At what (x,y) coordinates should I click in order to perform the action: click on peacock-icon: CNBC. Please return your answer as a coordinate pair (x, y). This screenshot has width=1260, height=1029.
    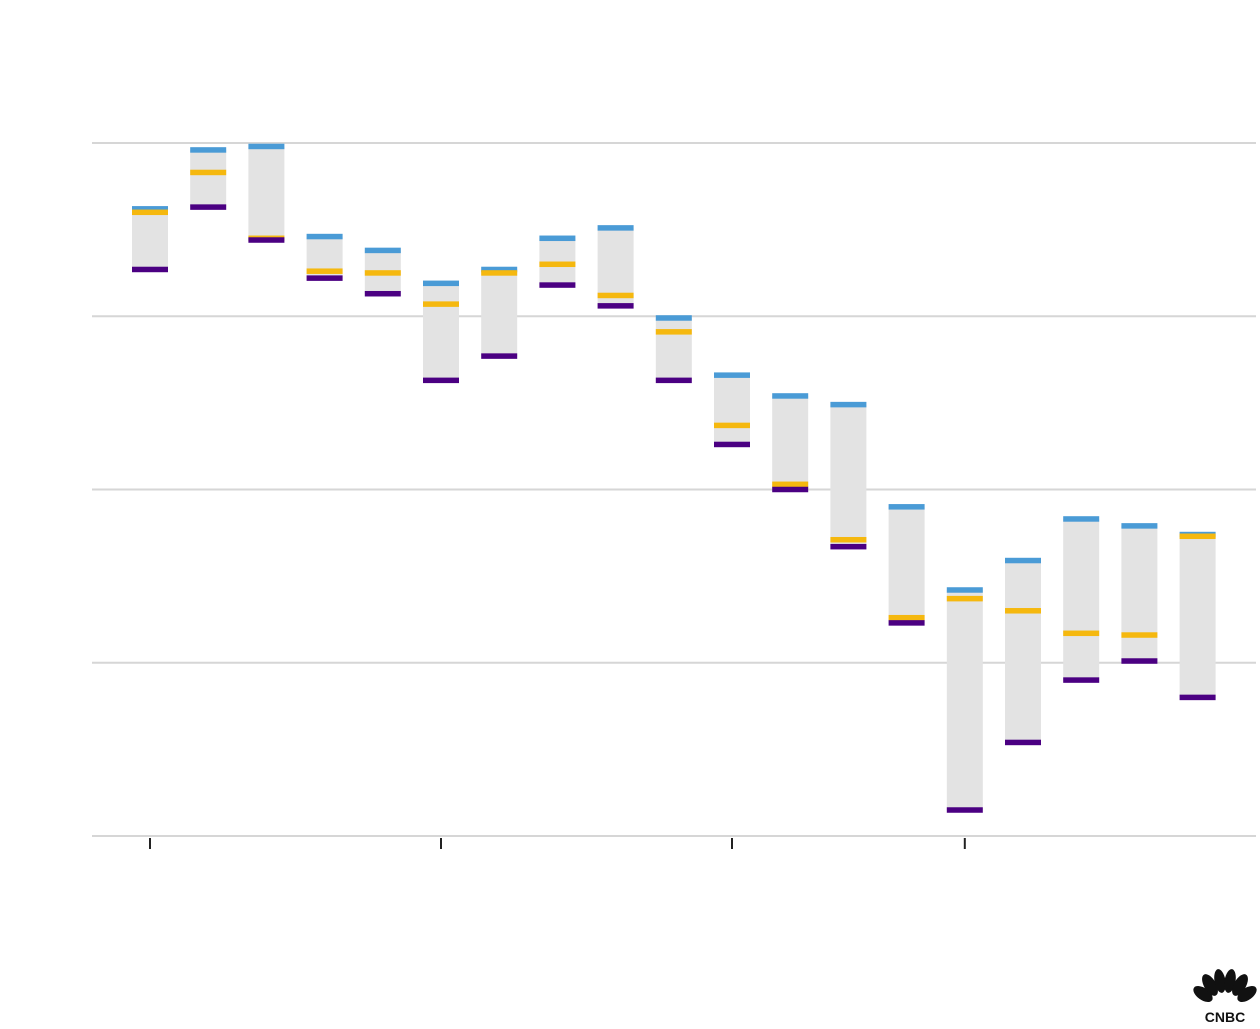
    Looking at the image, I should click on (1225, 997).